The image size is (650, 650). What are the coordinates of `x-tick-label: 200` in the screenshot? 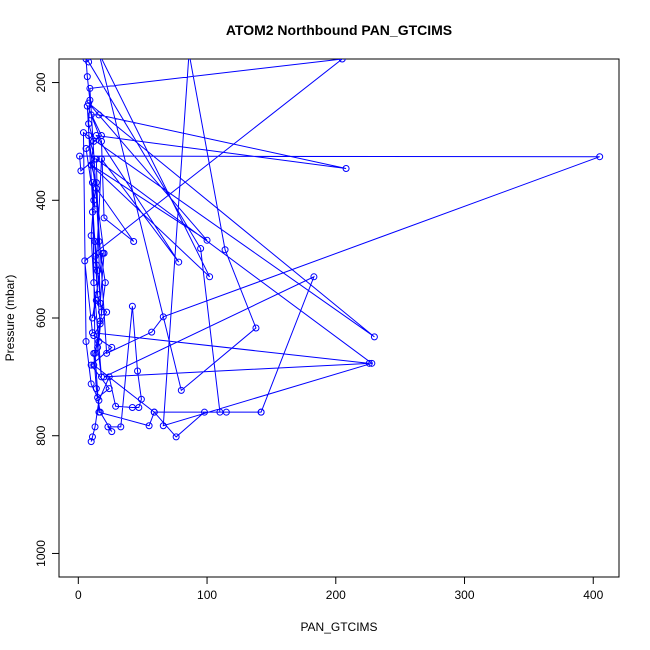 It's located at (336, 595).